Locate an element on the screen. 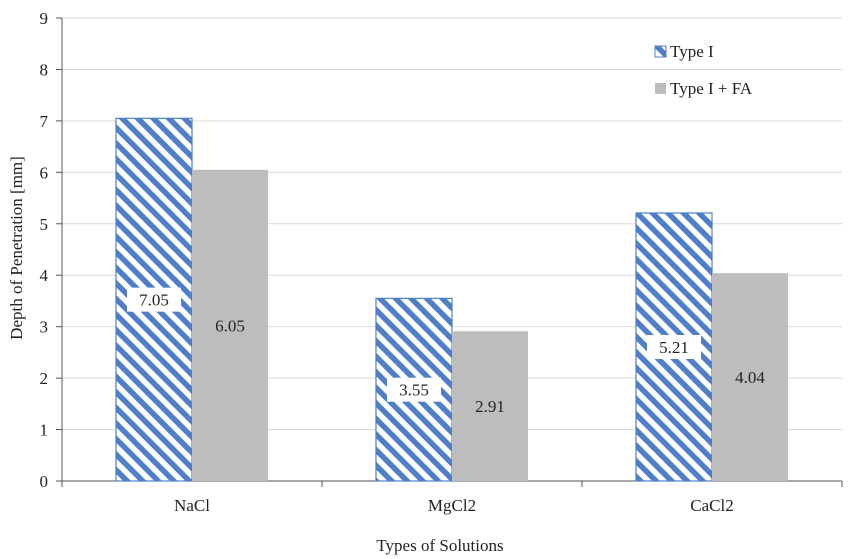 Image resolution: width=854 pixels, height=559 pixels. data-label: 4.04 is located at coordinates (750, 377).